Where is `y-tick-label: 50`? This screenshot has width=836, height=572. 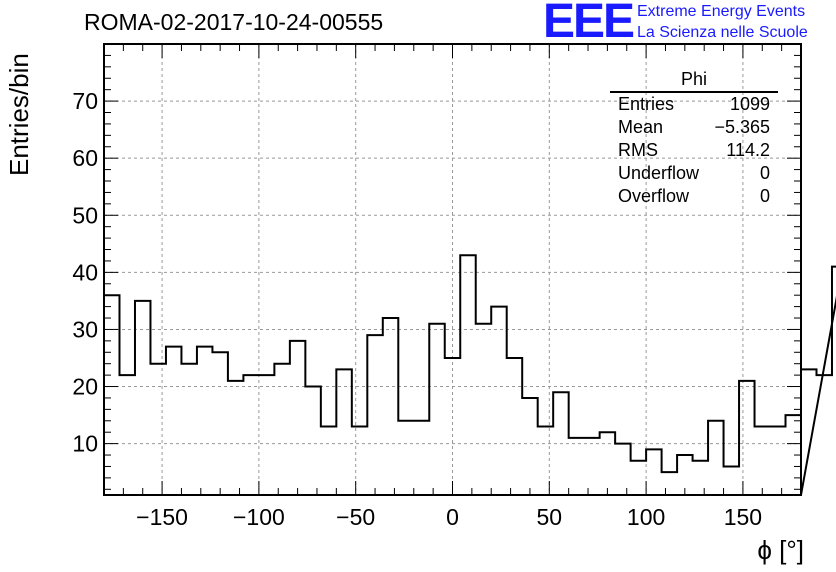
y-tick-label: 50 is located at coordinates (85, 215).